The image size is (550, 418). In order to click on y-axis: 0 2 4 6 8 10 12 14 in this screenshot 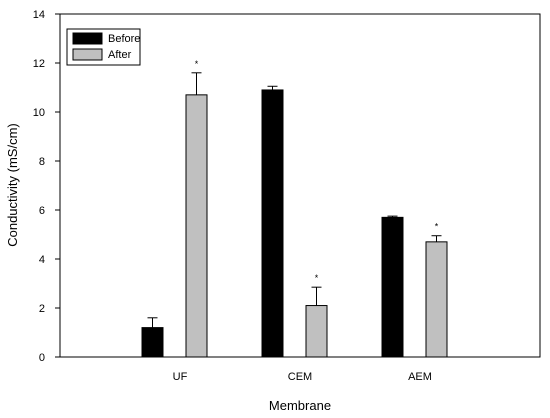, I will do `click(46, 186)`.